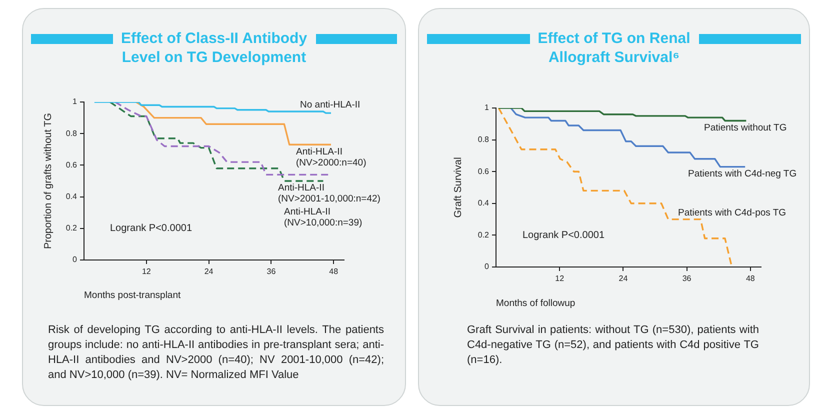 Image resolution: width=816 pixels, height=415 pixels. Describe the element at coordinates (613, 345) in the screenshot. I see `text: Graft Survival in patients: without TG (n=530), patients with C4d-negative TG (n=52), and patients with C4d positive TG (n=16).` at that location.